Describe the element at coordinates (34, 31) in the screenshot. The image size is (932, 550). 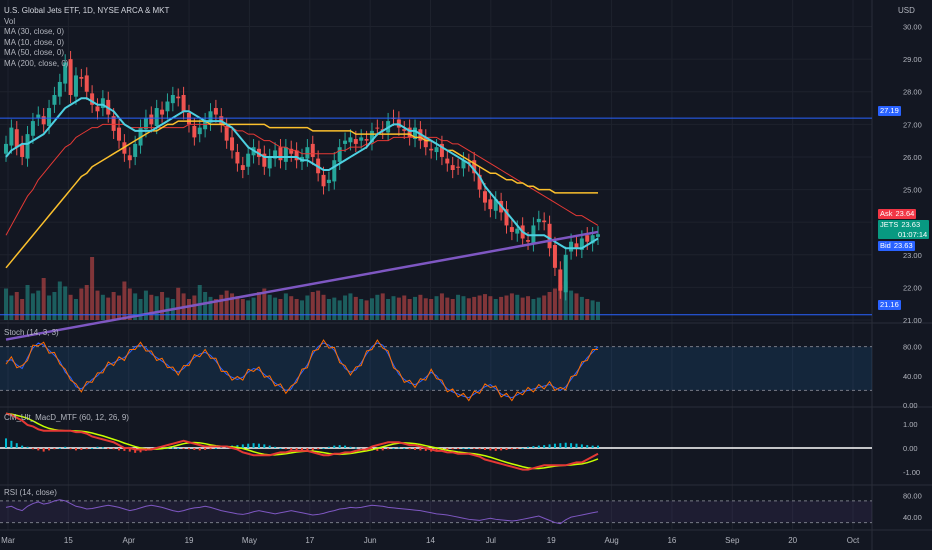
I see `ma30-label: MA (30, close, 0)` at that location.